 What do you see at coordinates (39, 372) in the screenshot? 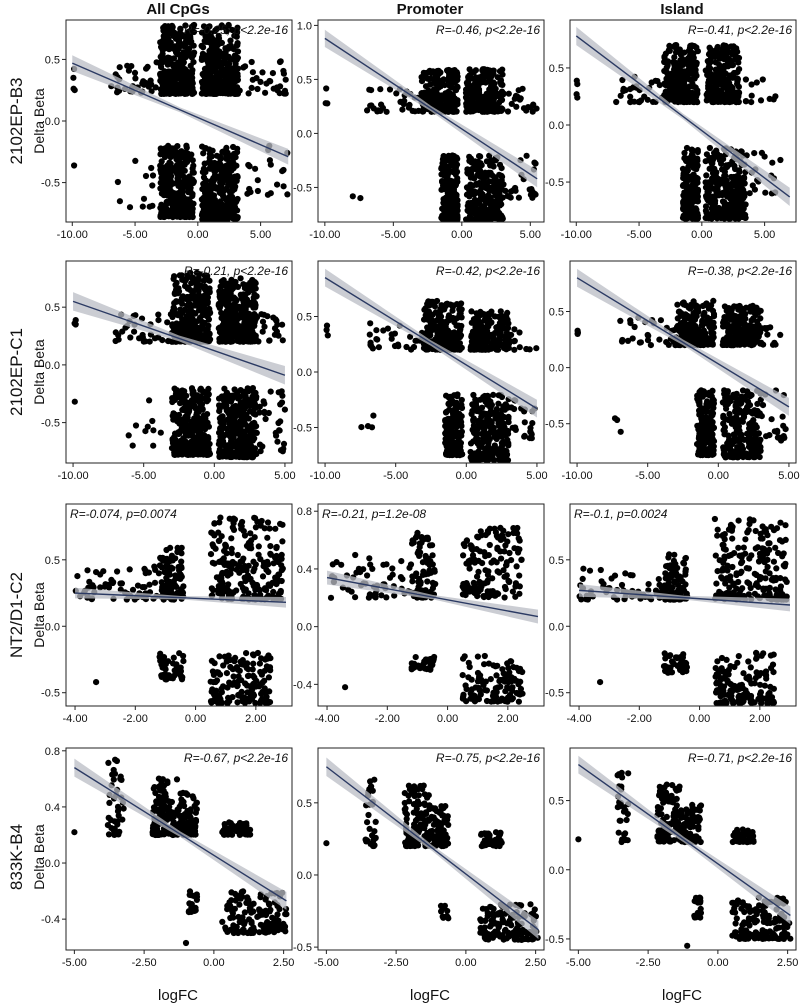
I see `y-axis-label: Delta Beta` at bounding box center [39, 372].